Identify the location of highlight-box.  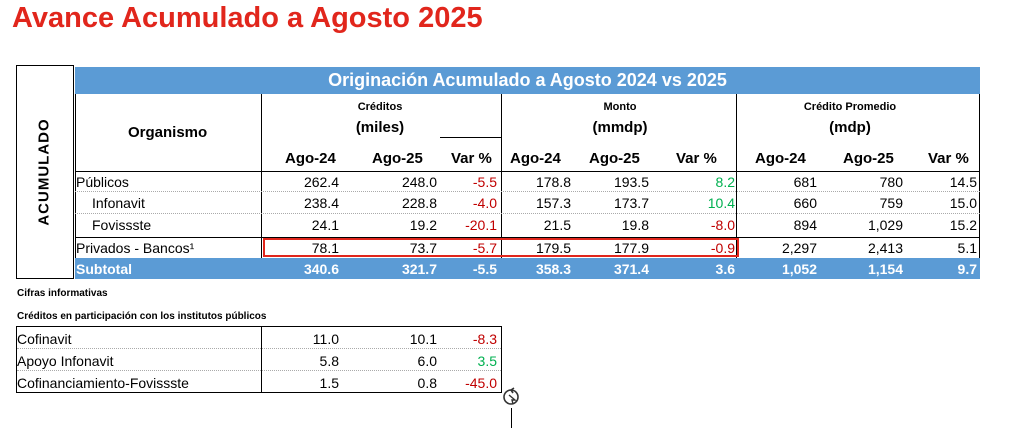
(501, 247).